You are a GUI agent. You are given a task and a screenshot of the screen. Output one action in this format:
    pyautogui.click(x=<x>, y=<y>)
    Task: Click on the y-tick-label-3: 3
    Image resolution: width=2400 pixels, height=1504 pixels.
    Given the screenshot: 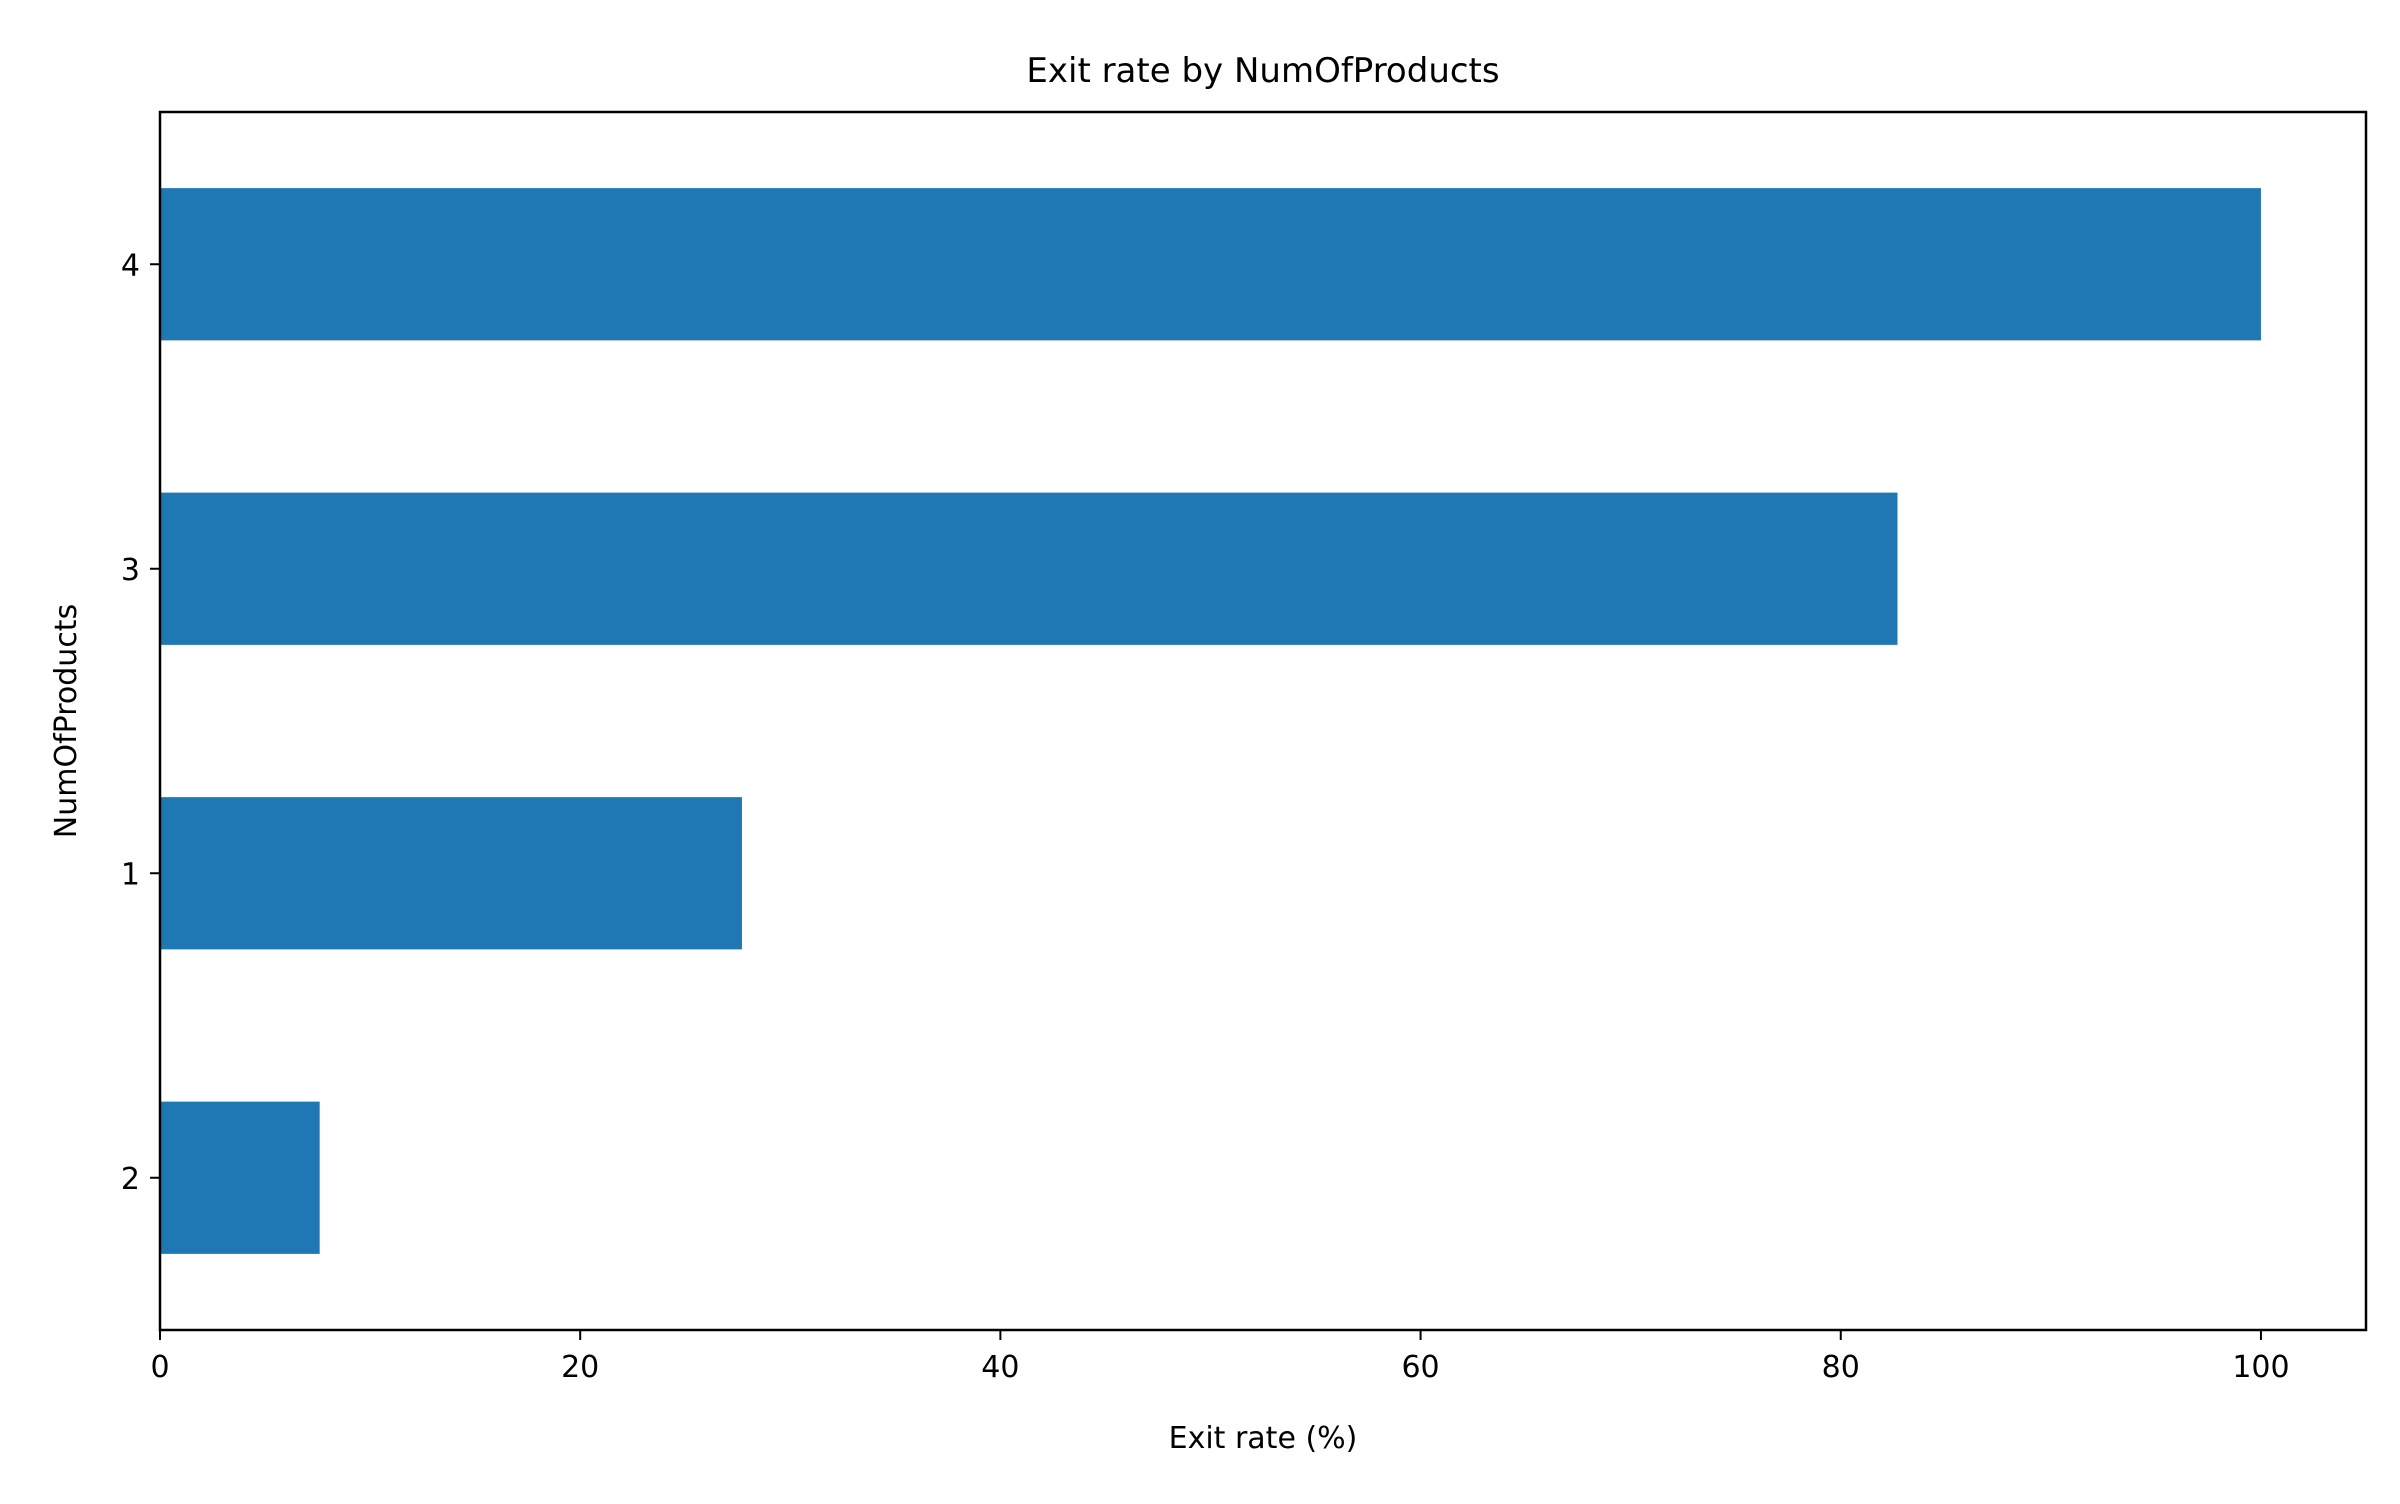 What is the action you would take?
    pyautogui.click(x=130, y=570)
    